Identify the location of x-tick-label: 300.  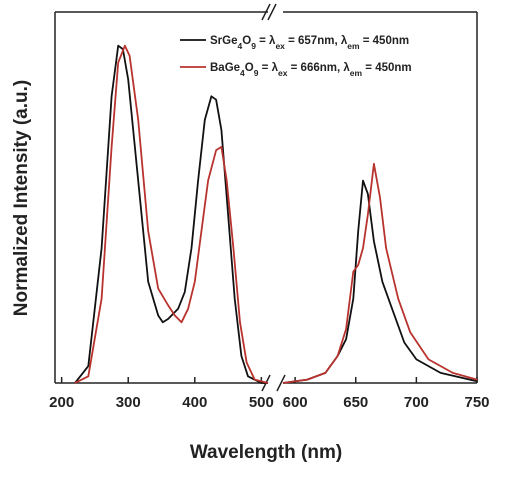
(128, 402).